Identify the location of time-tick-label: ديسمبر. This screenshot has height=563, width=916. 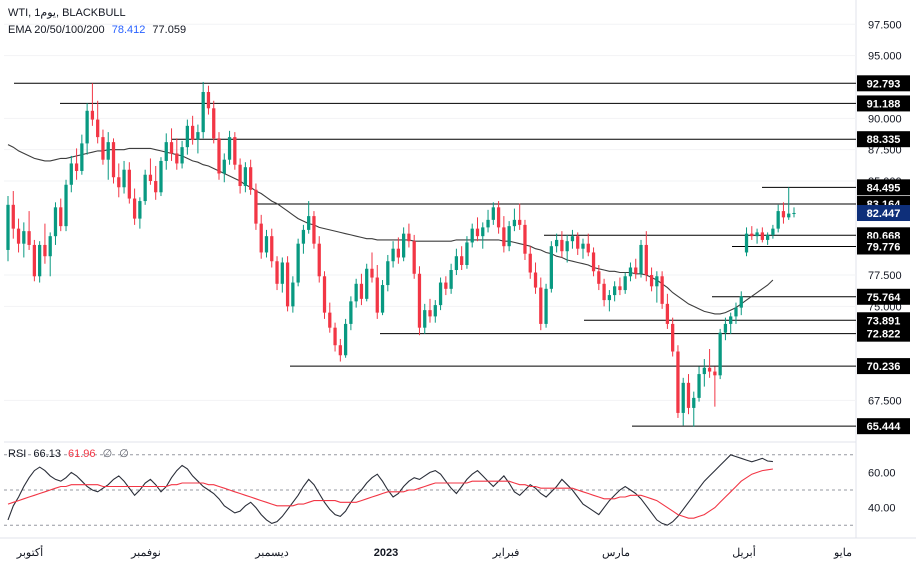
(271, 553).